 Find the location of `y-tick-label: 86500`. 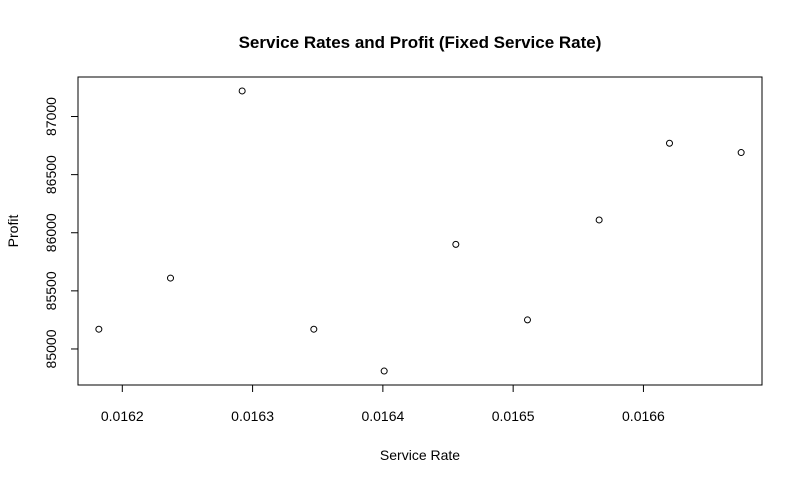

y-tick-label: 86500 is located at coordinates (51, 174).